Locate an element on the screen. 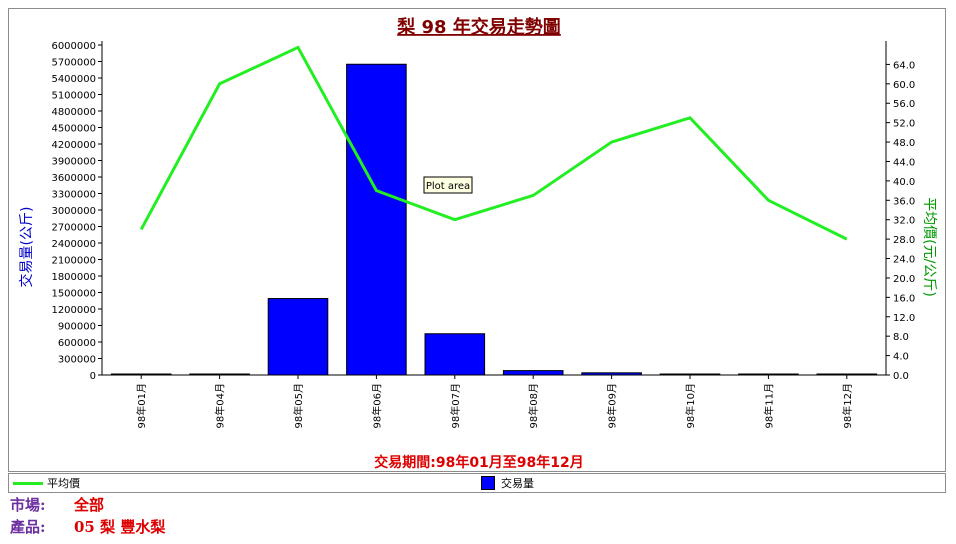 This screenshot has height=544, width=956. y2-tick-label: 56.0 is located at coordinates (904, 104).